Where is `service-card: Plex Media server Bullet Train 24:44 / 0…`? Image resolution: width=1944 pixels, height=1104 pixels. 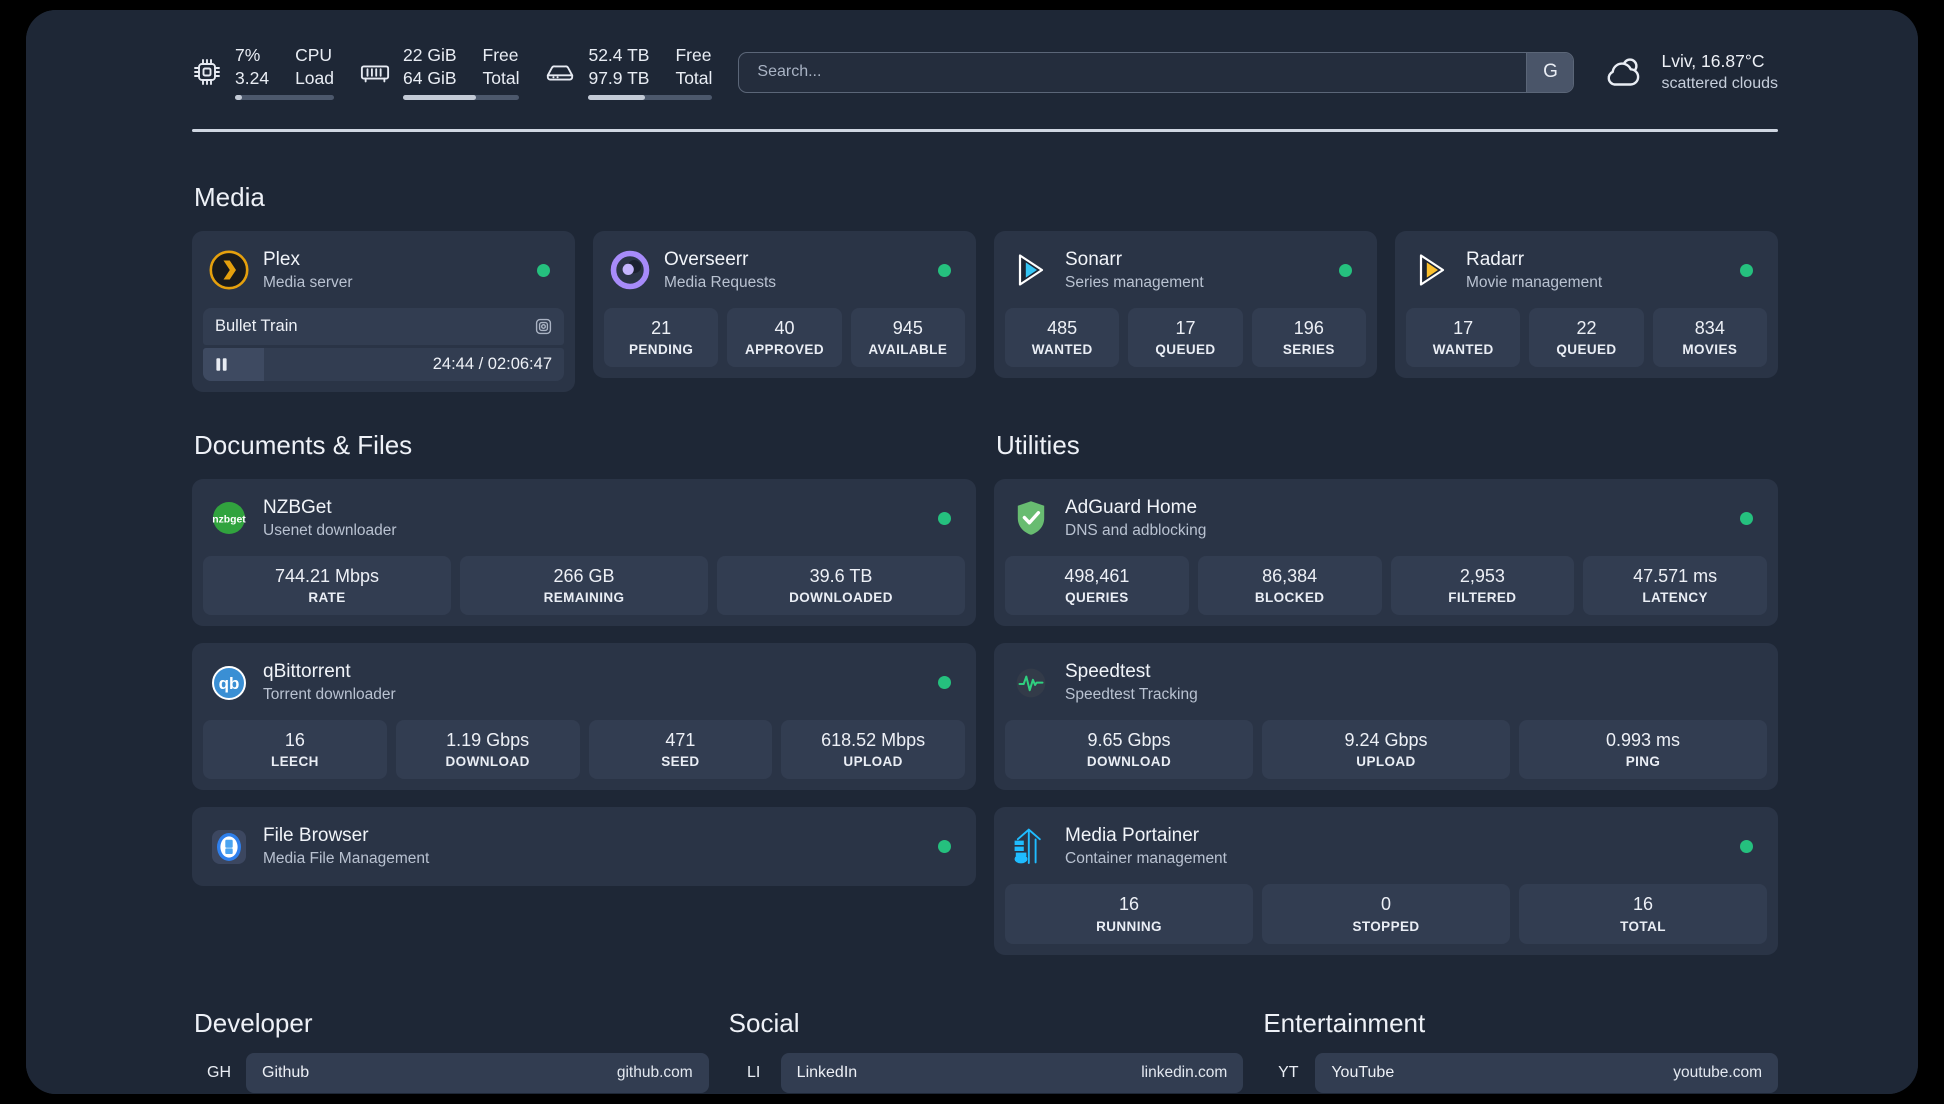 service-card: Plex Media server Bullet Train 24:44 / 0… is located at coordinates (383, 311).